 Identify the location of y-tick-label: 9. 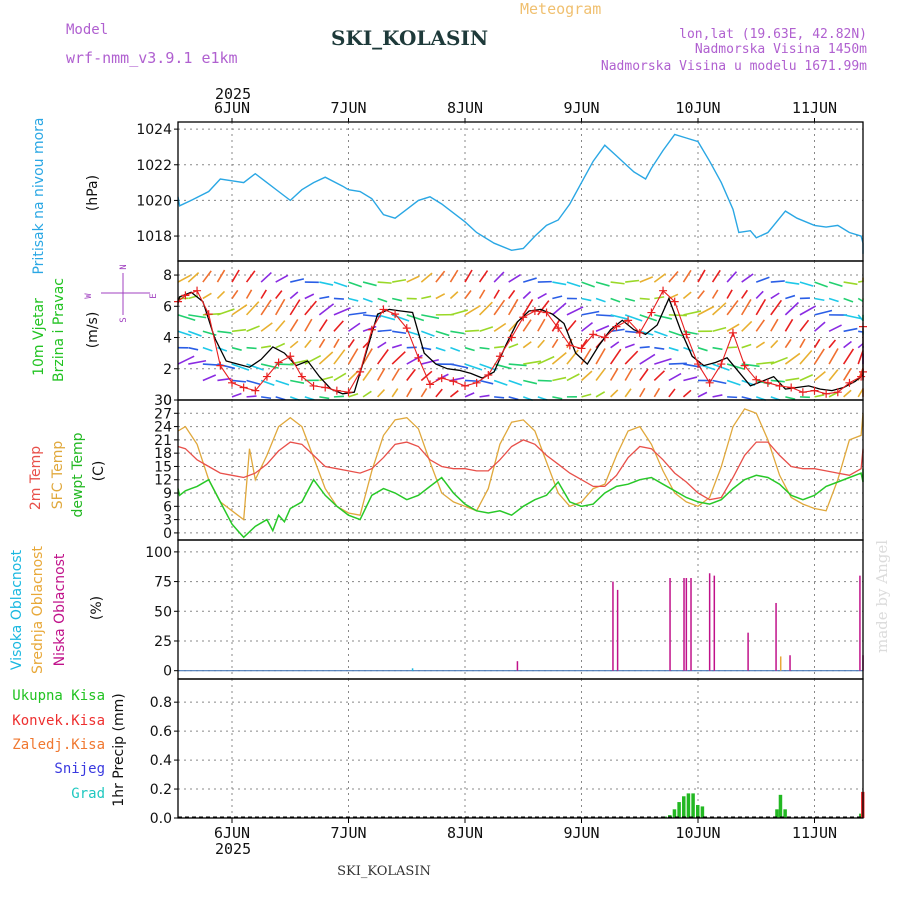
(167, 494).